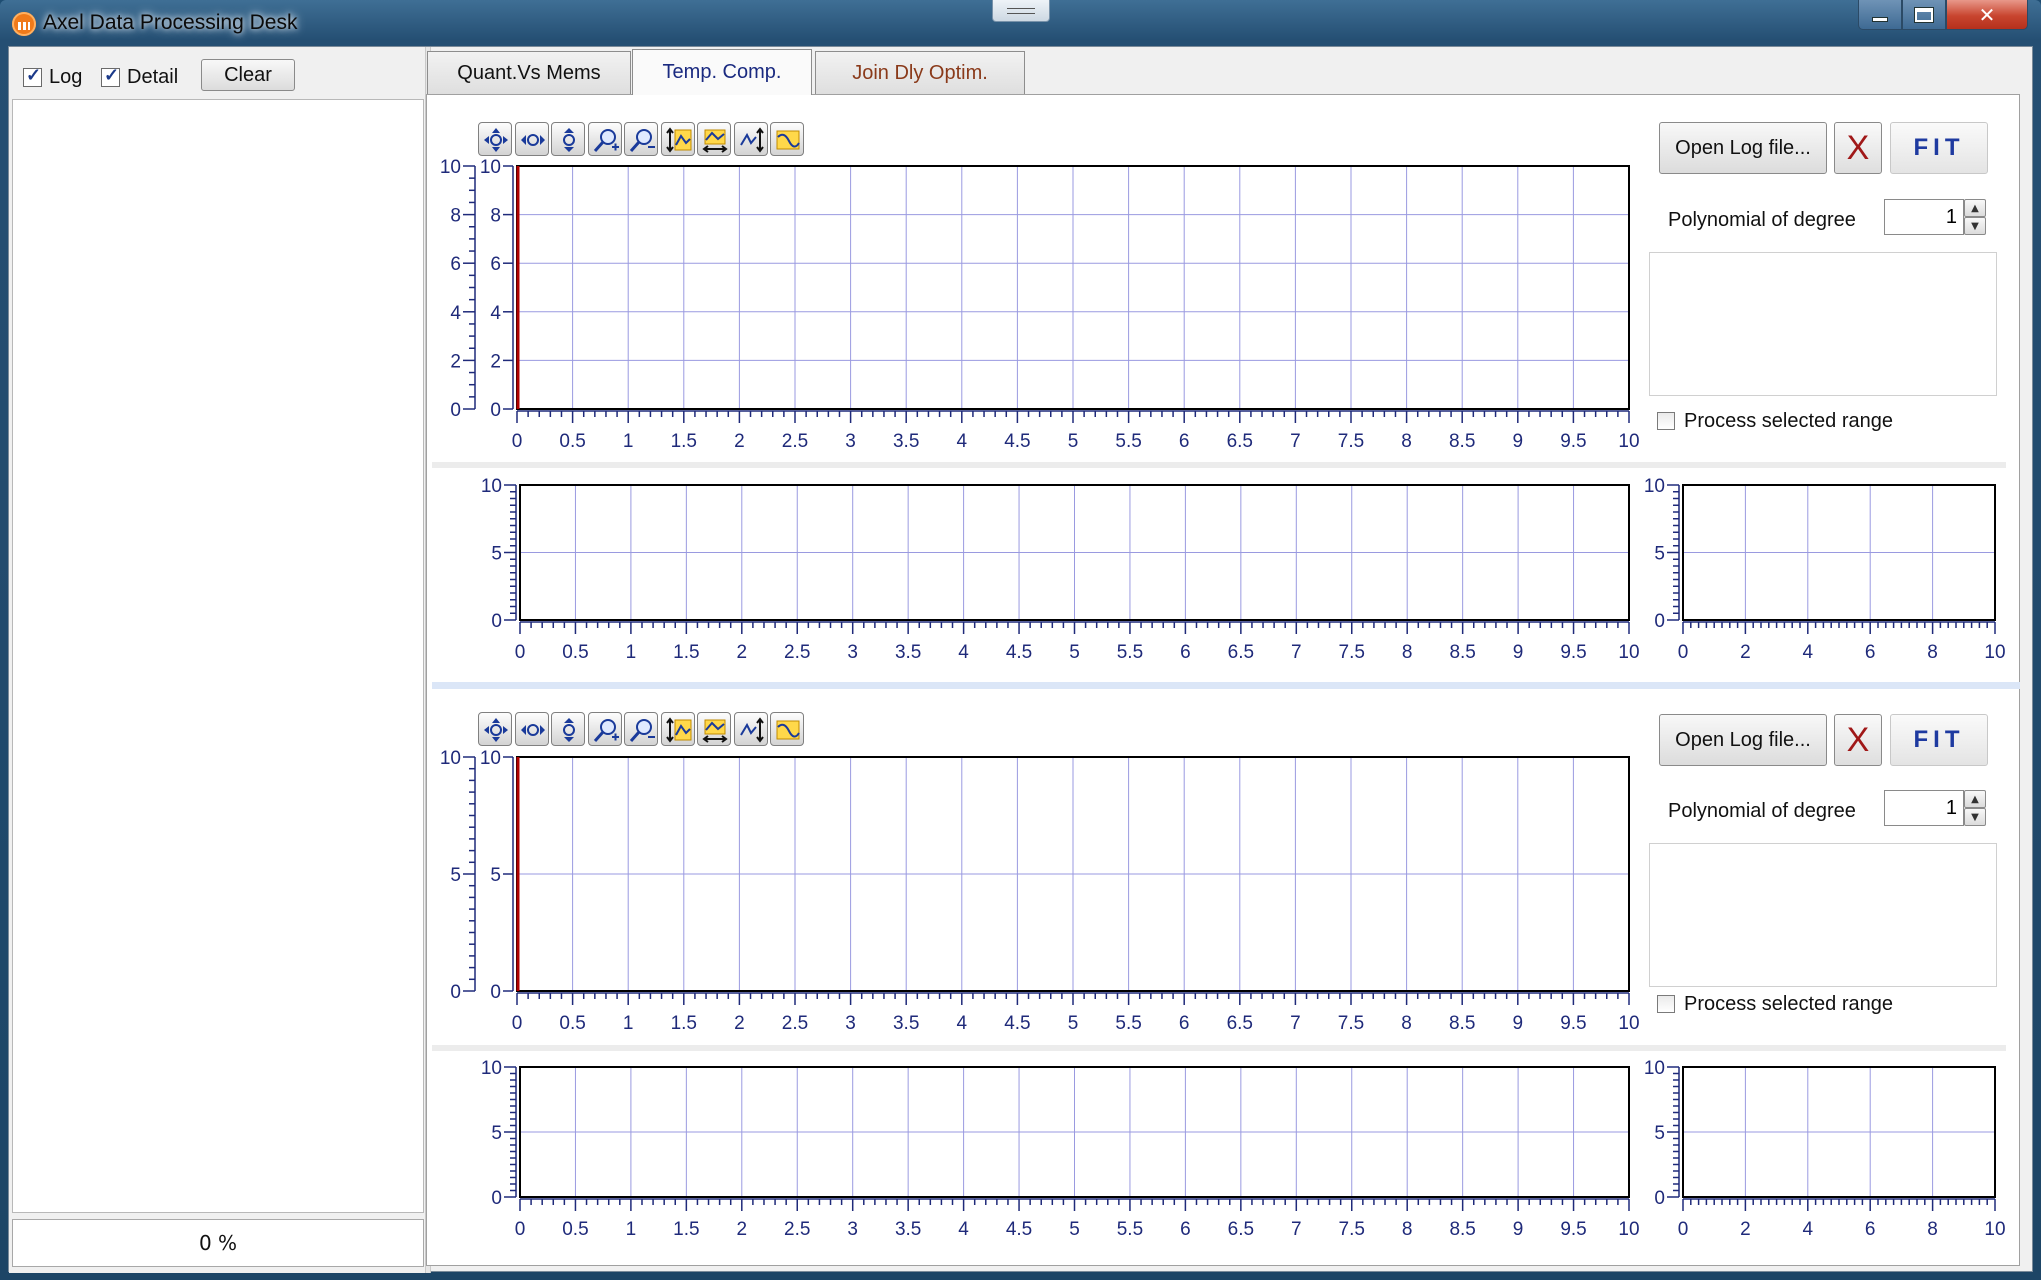 The width and height of the screenshot is (2041, 1280). Describe the element at coordinates (722, 72) in the screenshot. I see `tab-temp-comp: Temp. Comp.` at that location.